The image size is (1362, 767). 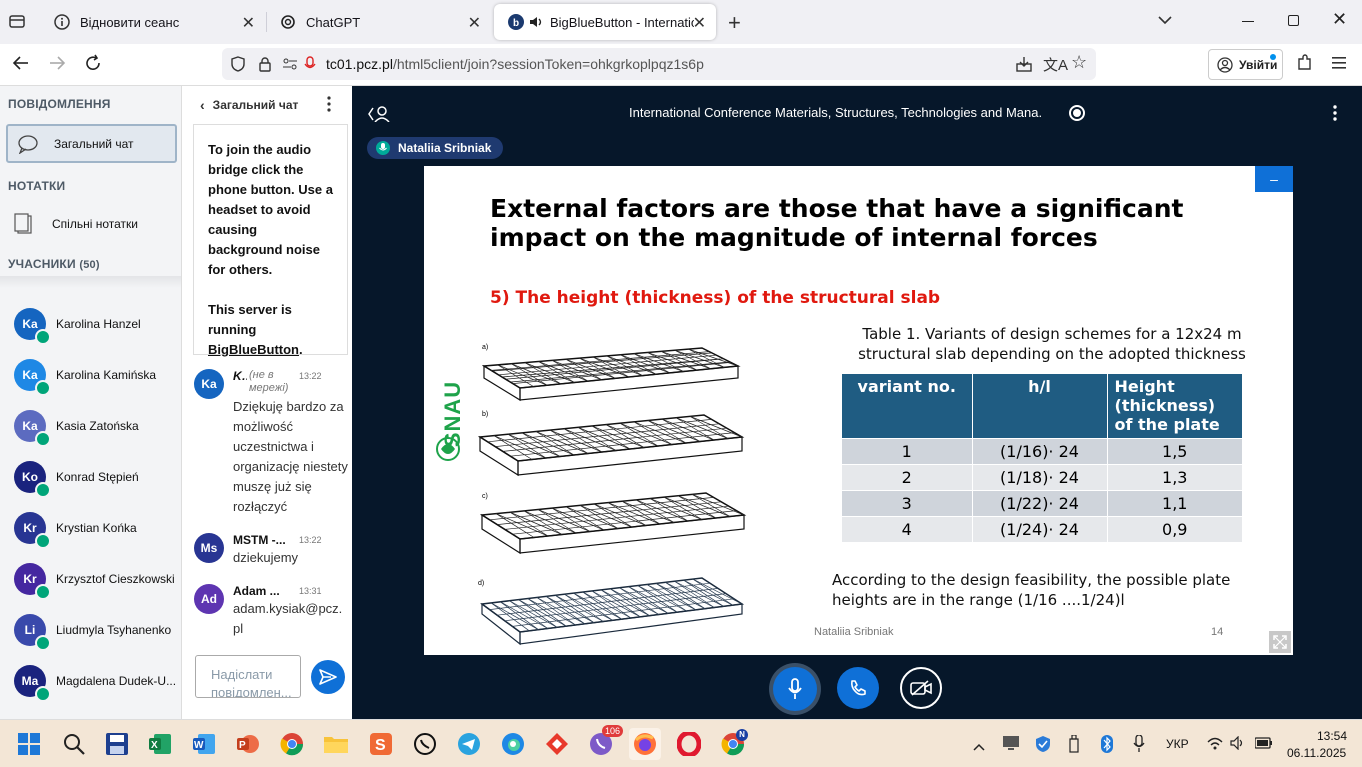 What do you see at coordinates (1280, 642) in the screenshot?
I see `fullscreen-button` at bounding box center [1280, 642].